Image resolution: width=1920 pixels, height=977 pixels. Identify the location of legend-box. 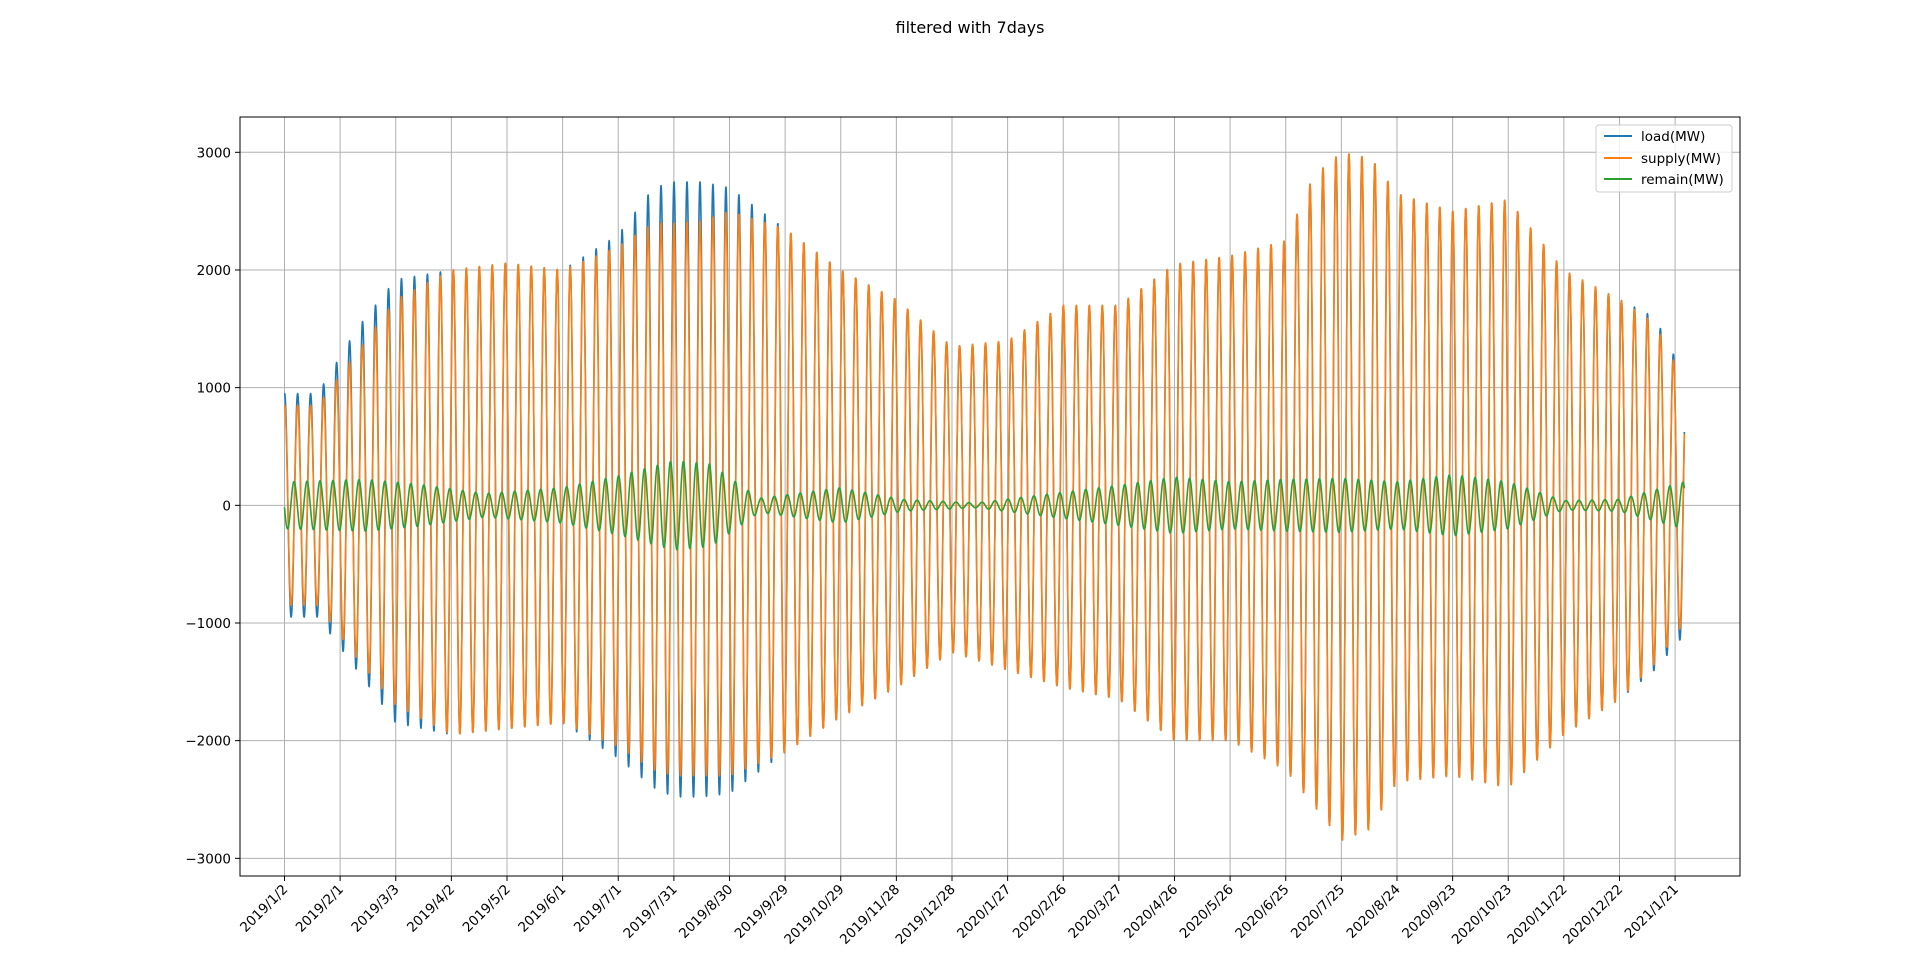
(1664, 158).